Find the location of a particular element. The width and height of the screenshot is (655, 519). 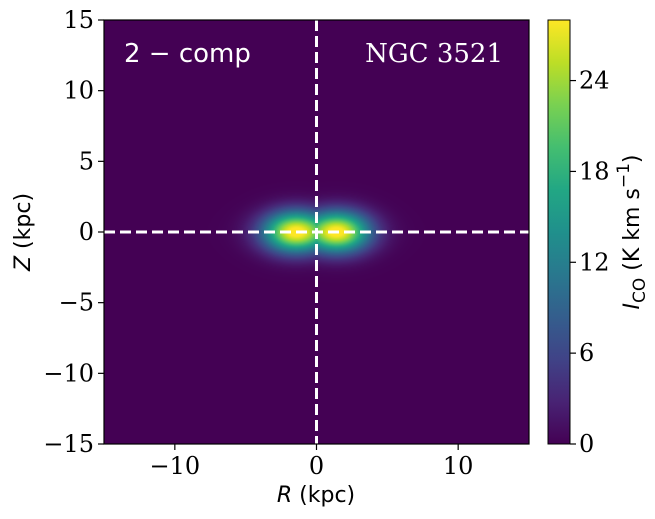

model-annotation: 2 − comp is located at coordinates (187, 54).